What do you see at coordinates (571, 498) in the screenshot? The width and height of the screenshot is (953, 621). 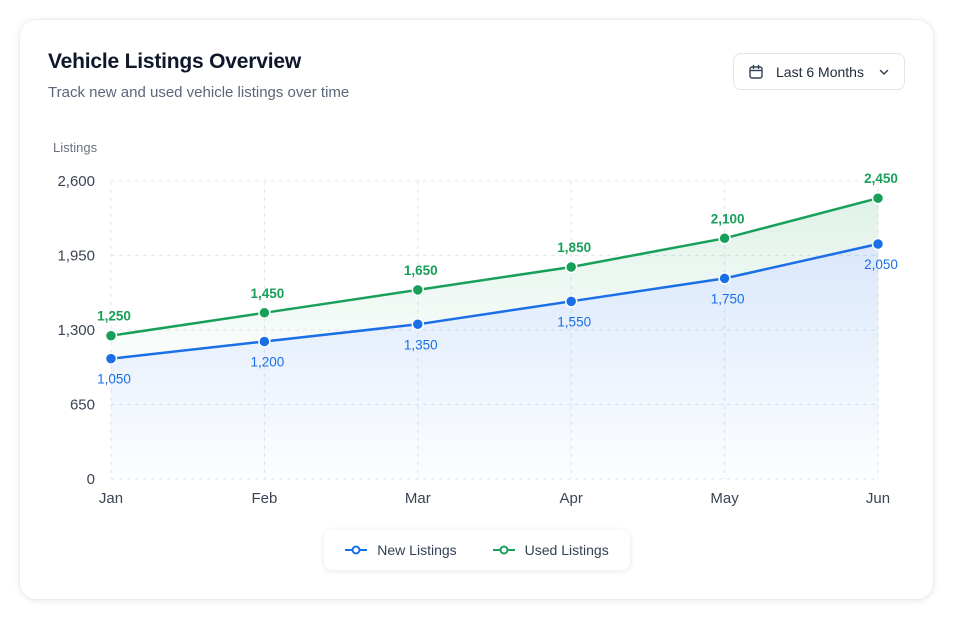 I see `x-tick-label: Apr` at bounding box center [571, 498].